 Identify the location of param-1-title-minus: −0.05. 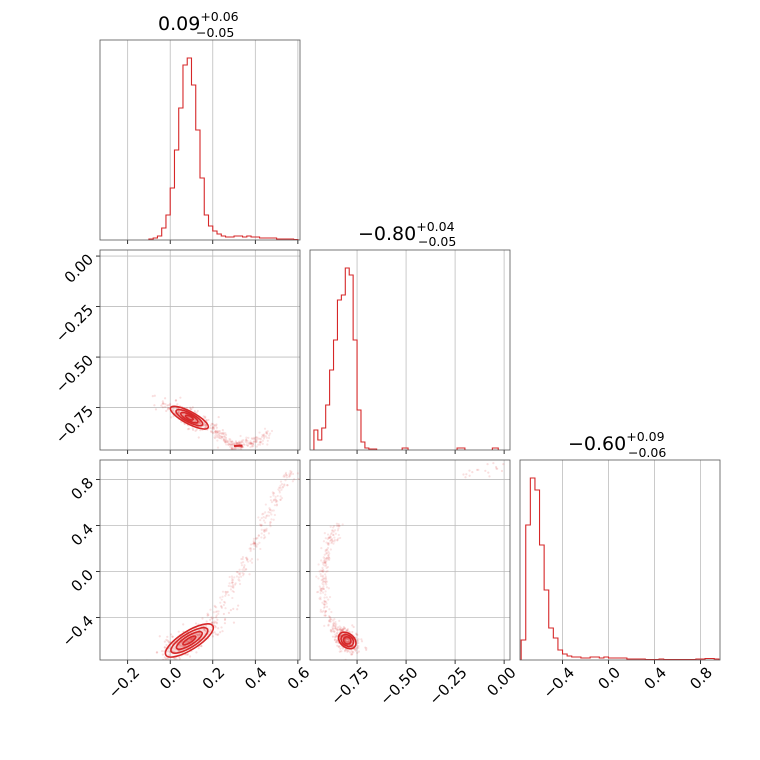
(437, 241).